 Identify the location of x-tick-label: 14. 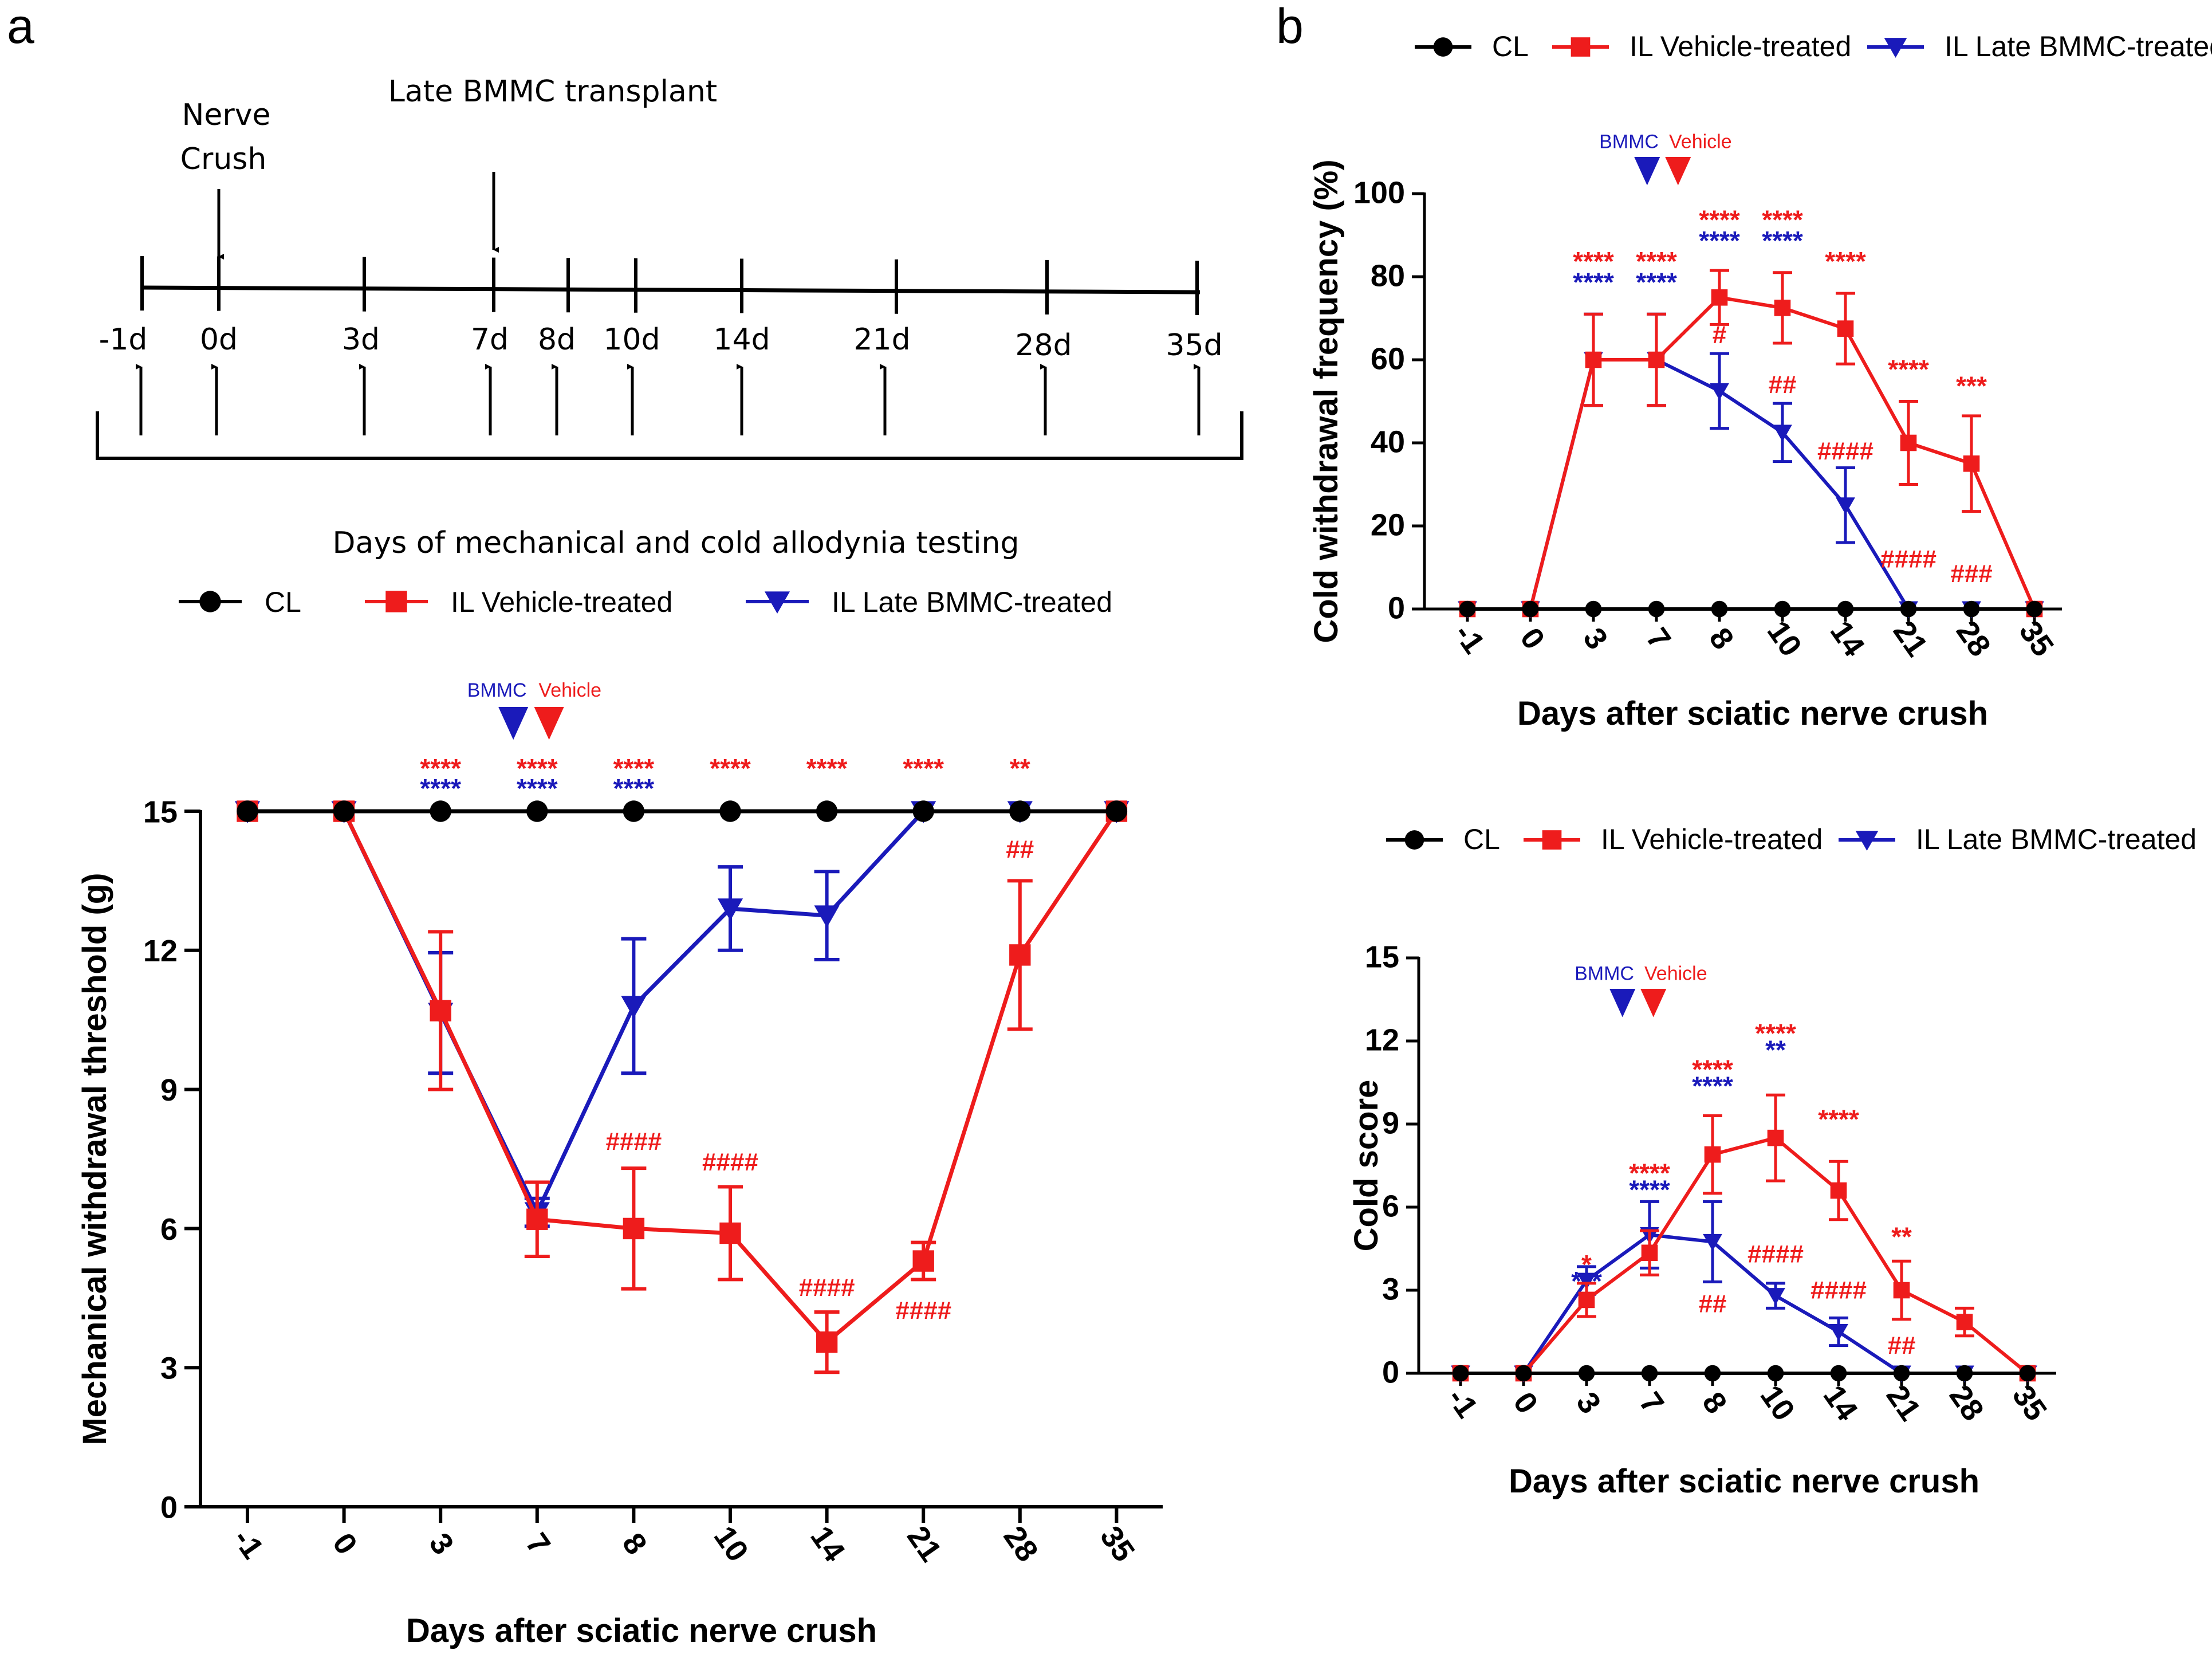
(828, 1544).